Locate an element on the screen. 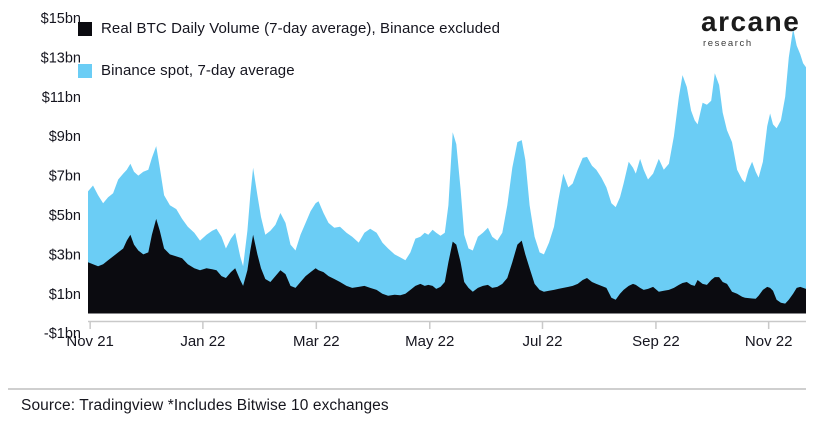  y-axis-label: $9bn is located at coordinates (65, 137).